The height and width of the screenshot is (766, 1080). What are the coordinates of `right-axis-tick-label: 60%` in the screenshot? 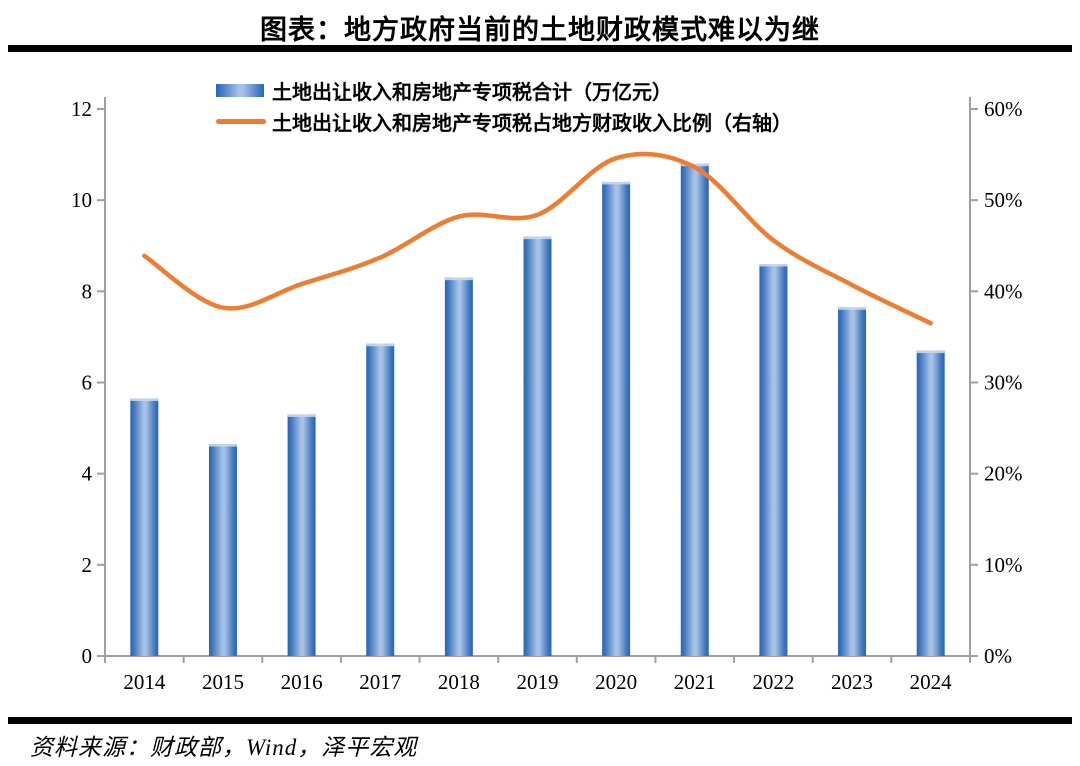 It's located at (1003, 109).